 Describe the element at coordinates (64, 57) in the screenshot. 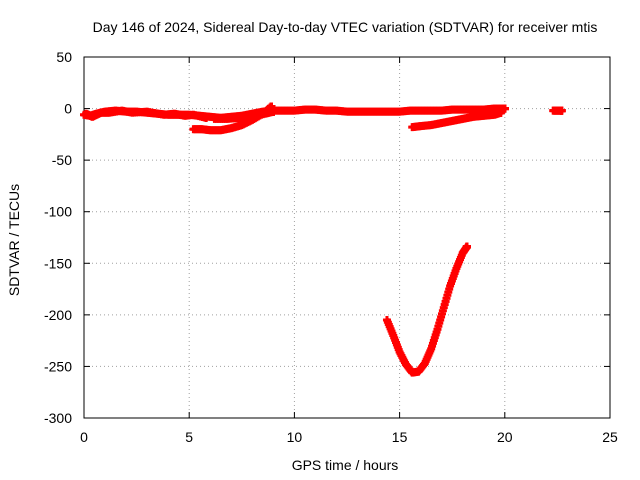

I see `y-tick-label: 50` at that location.